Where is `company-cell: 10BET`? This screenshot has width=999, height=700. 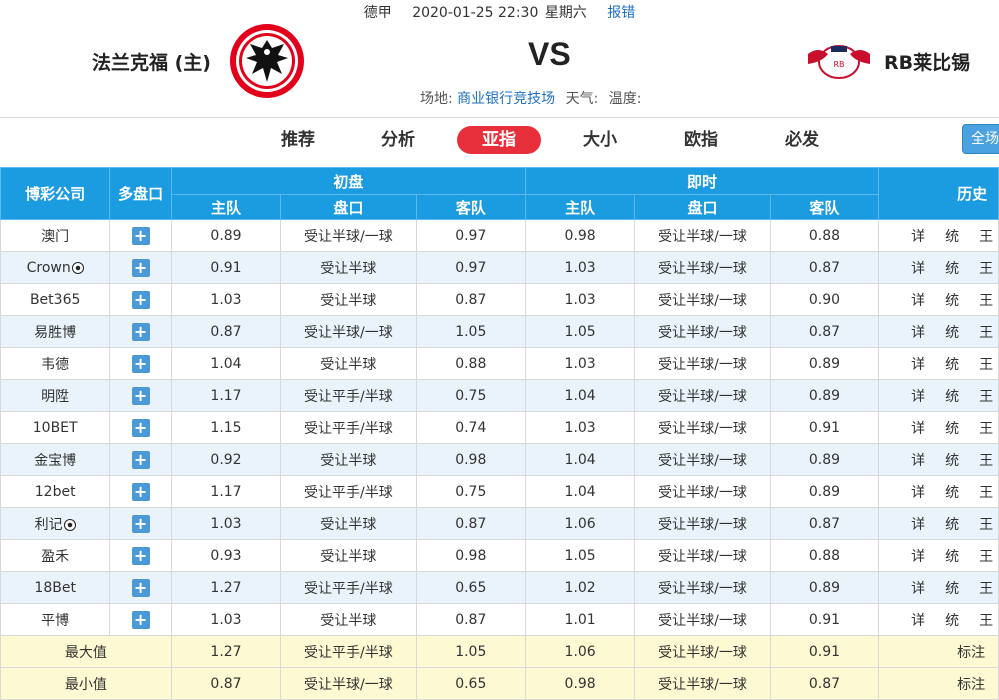 company-cell: 10BET is located at coordinates (55, 427).